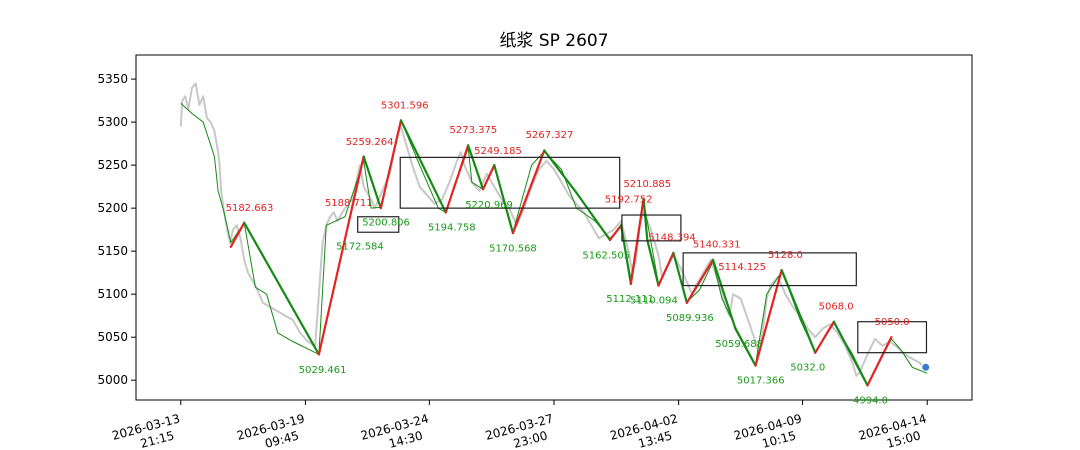 The image size is (1080, 450). What do you see at coordinates (396, 430) in the screenshot?
I see `x-tick-label: 2026-03-2414:30` at bounding box center [396, 430].